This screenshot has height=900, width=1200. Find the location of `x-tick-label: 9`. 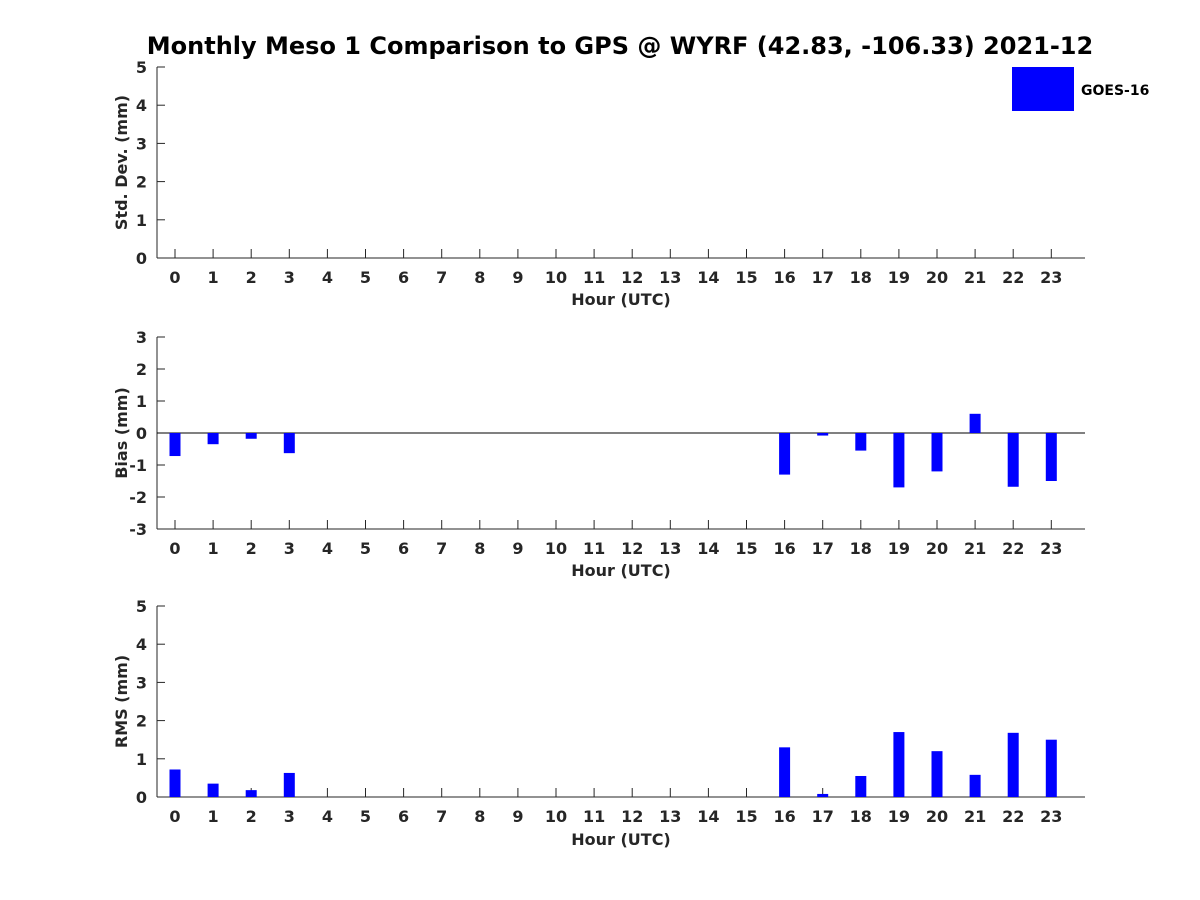

x-tick-label: 9 is located at coordinates (517, 816).